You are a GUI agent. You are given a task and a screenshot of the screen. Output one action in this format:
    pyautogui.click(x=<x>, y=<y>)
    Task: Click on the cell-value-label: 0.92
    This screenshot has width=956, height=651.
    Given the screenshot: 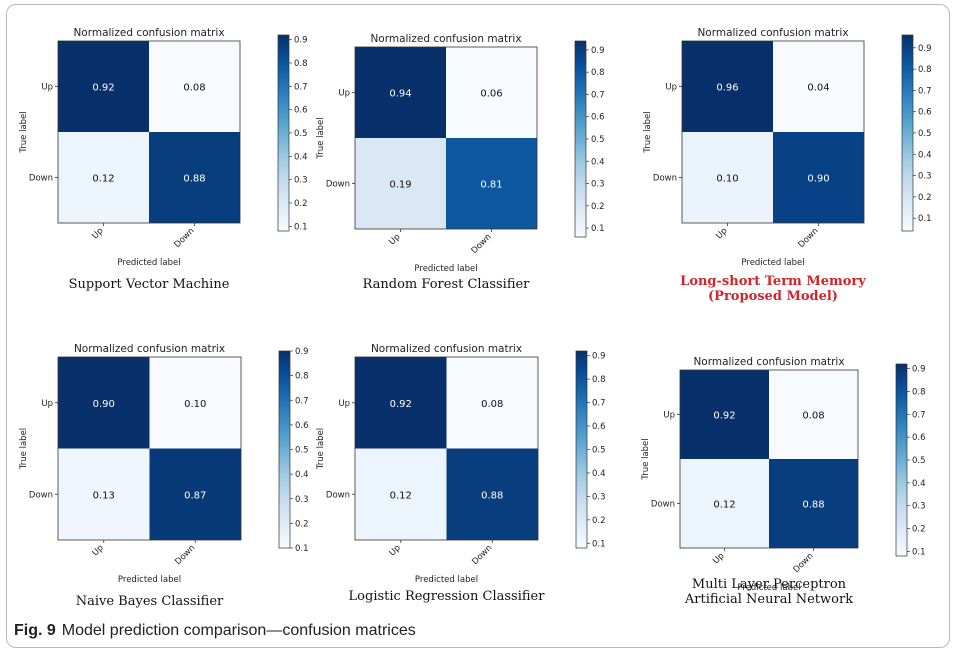 What is the action you would take?
    pyautogui.click(x=401, y=404)
    